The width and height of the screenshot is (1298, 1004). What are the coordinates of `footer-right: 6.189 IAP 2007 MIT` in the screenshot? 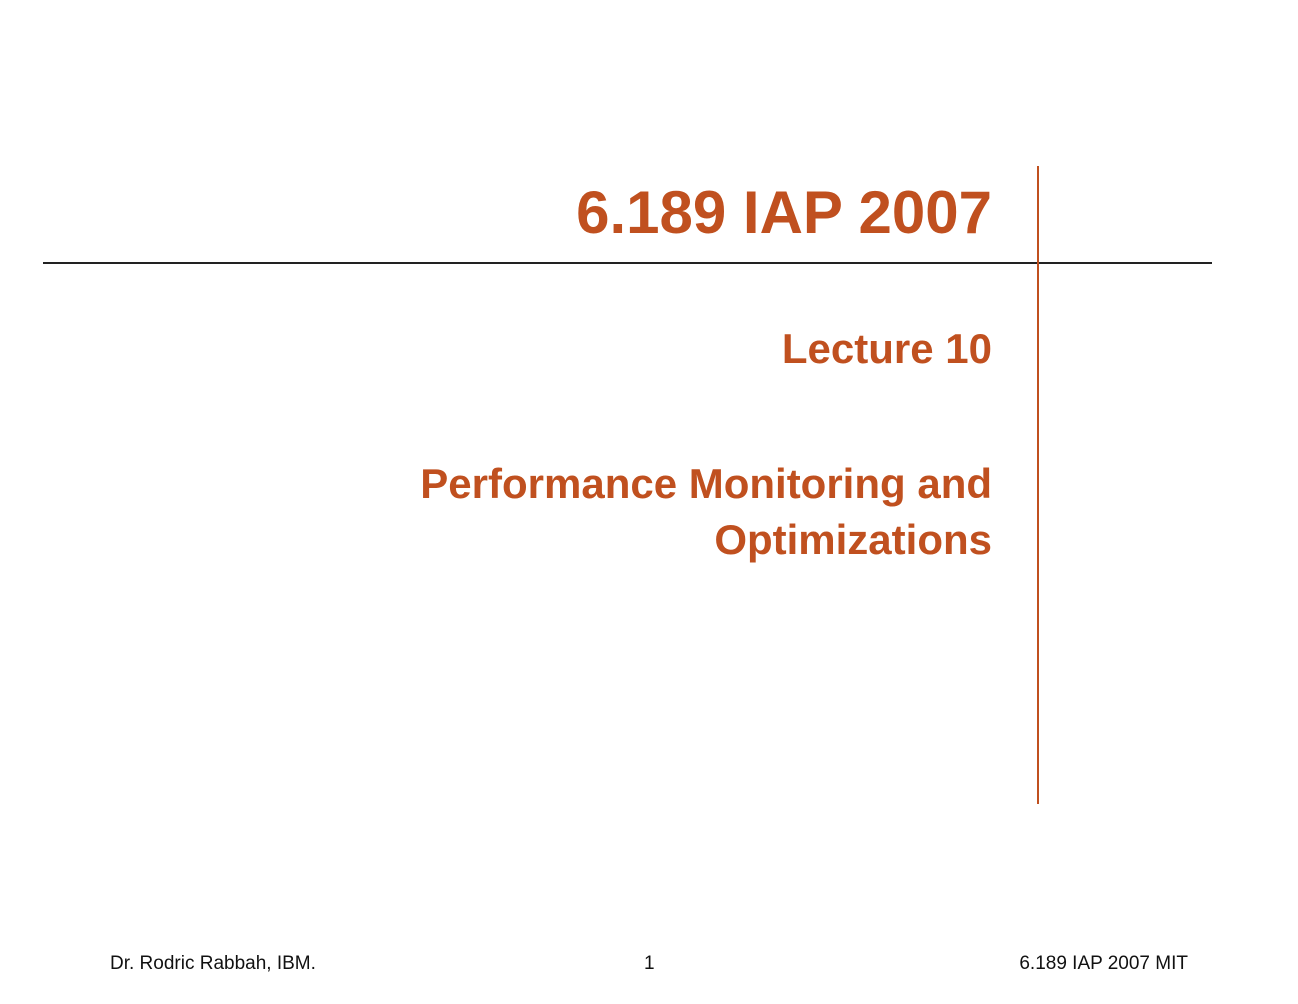 It's located at (1103, 963).